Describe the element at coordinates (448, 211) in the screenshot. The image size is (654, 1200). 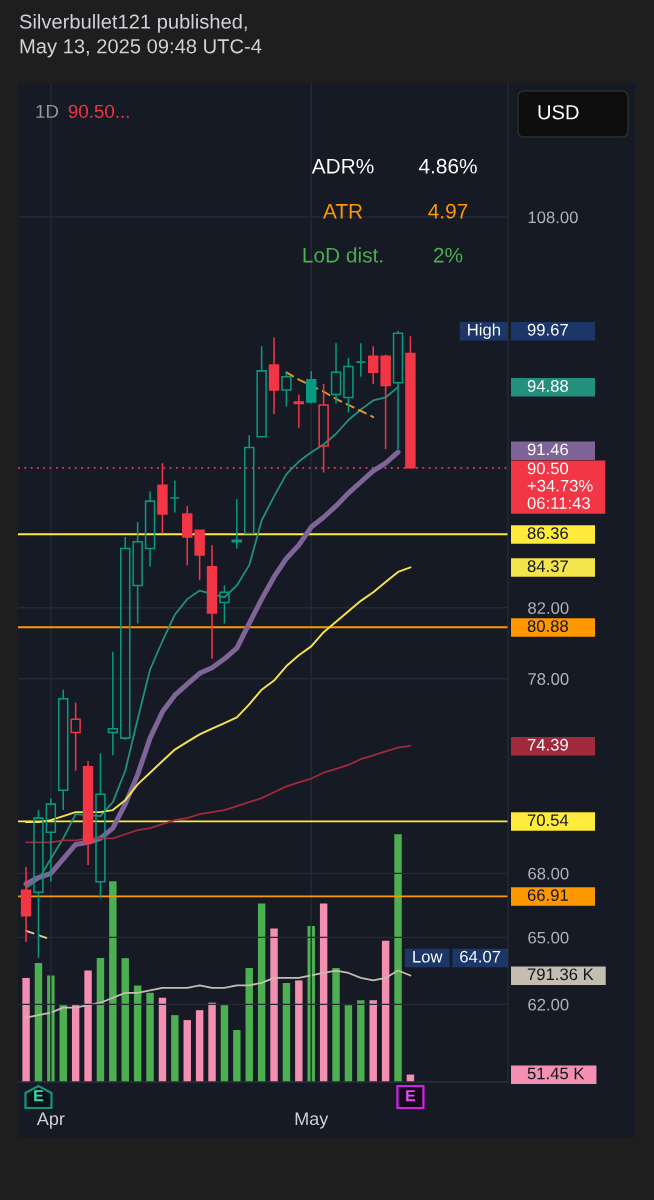
I see `text: 4.97` at that location.